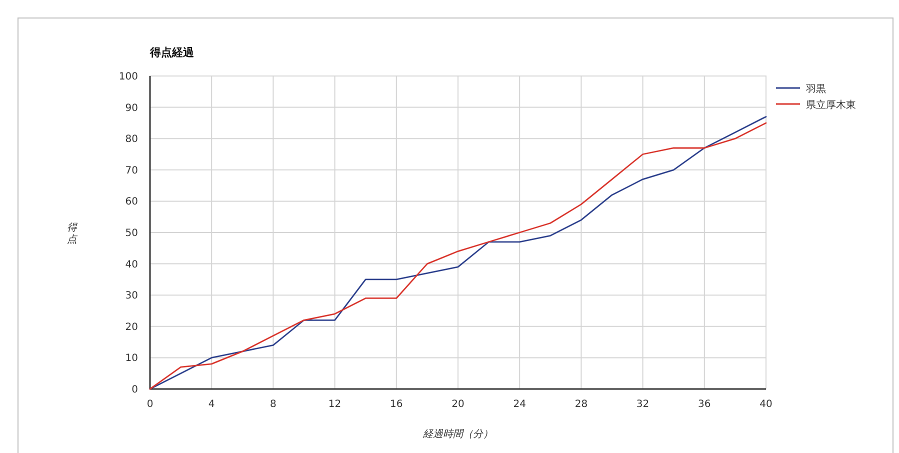  What do you see at coordinates (273, 404) in the screenshot?
I see `x-tick-label: 8` at bounding box center [273, 404].